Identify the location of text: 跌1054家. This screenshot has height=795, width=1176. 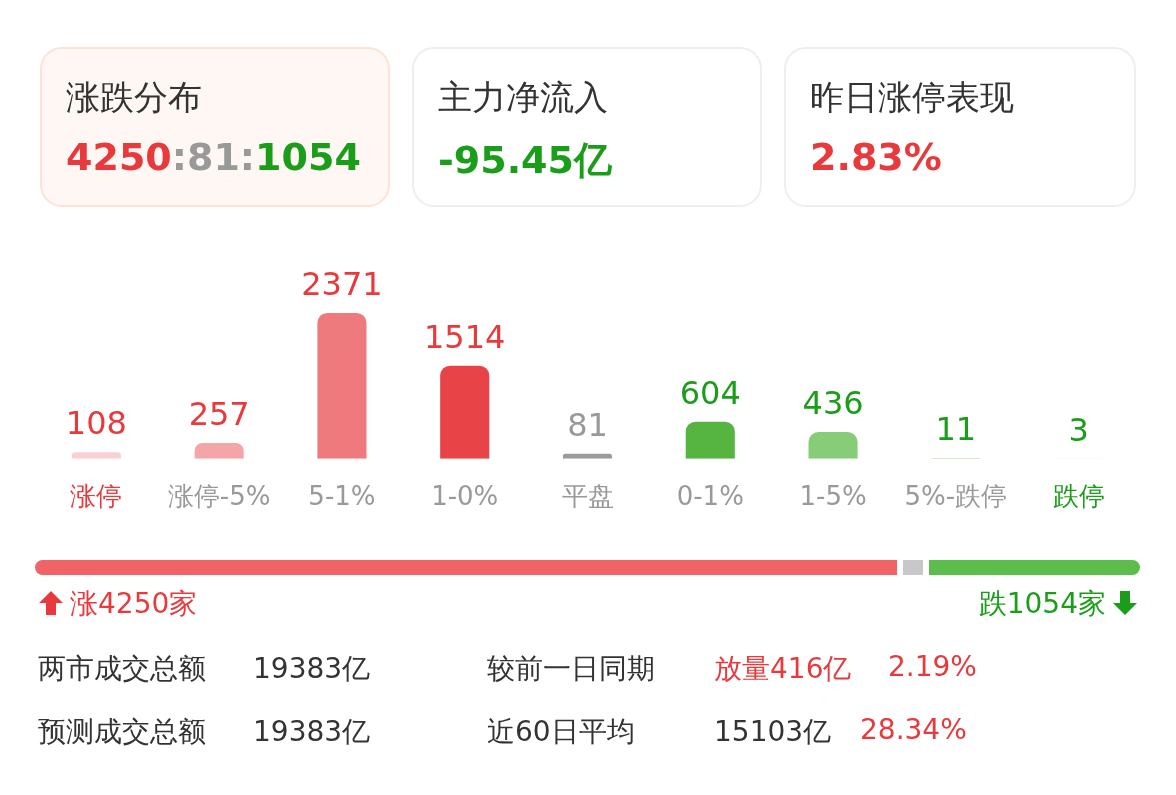
(1042, 604).